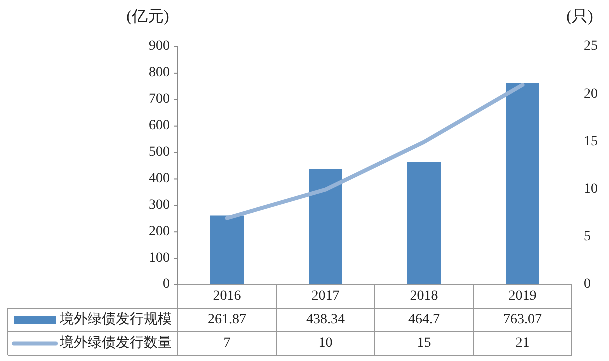 This screenshot has height=361, width=609. Describe the element at coordinates (424, 296) in the screenshot. I see `x-tick-label: 2018` at that location.